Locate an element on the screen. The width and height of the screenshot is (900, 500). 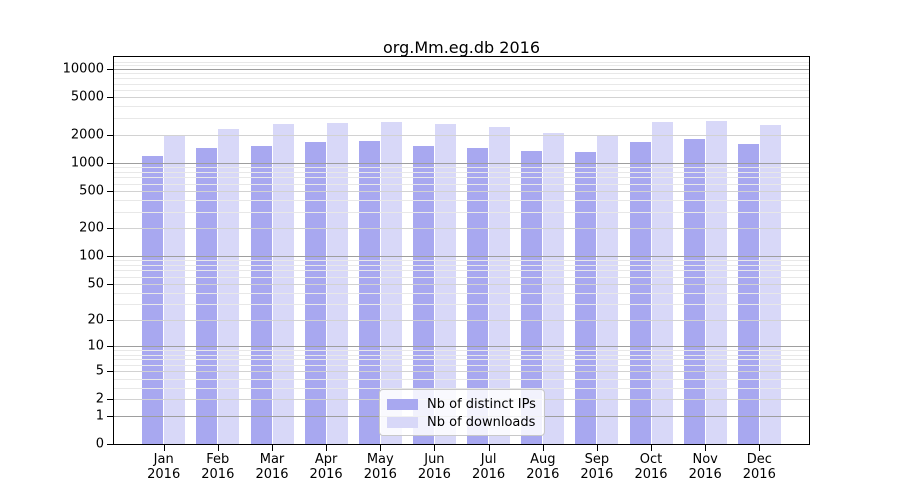
x-tick-label: Apr 2016 is located at coordinates (326, 467).